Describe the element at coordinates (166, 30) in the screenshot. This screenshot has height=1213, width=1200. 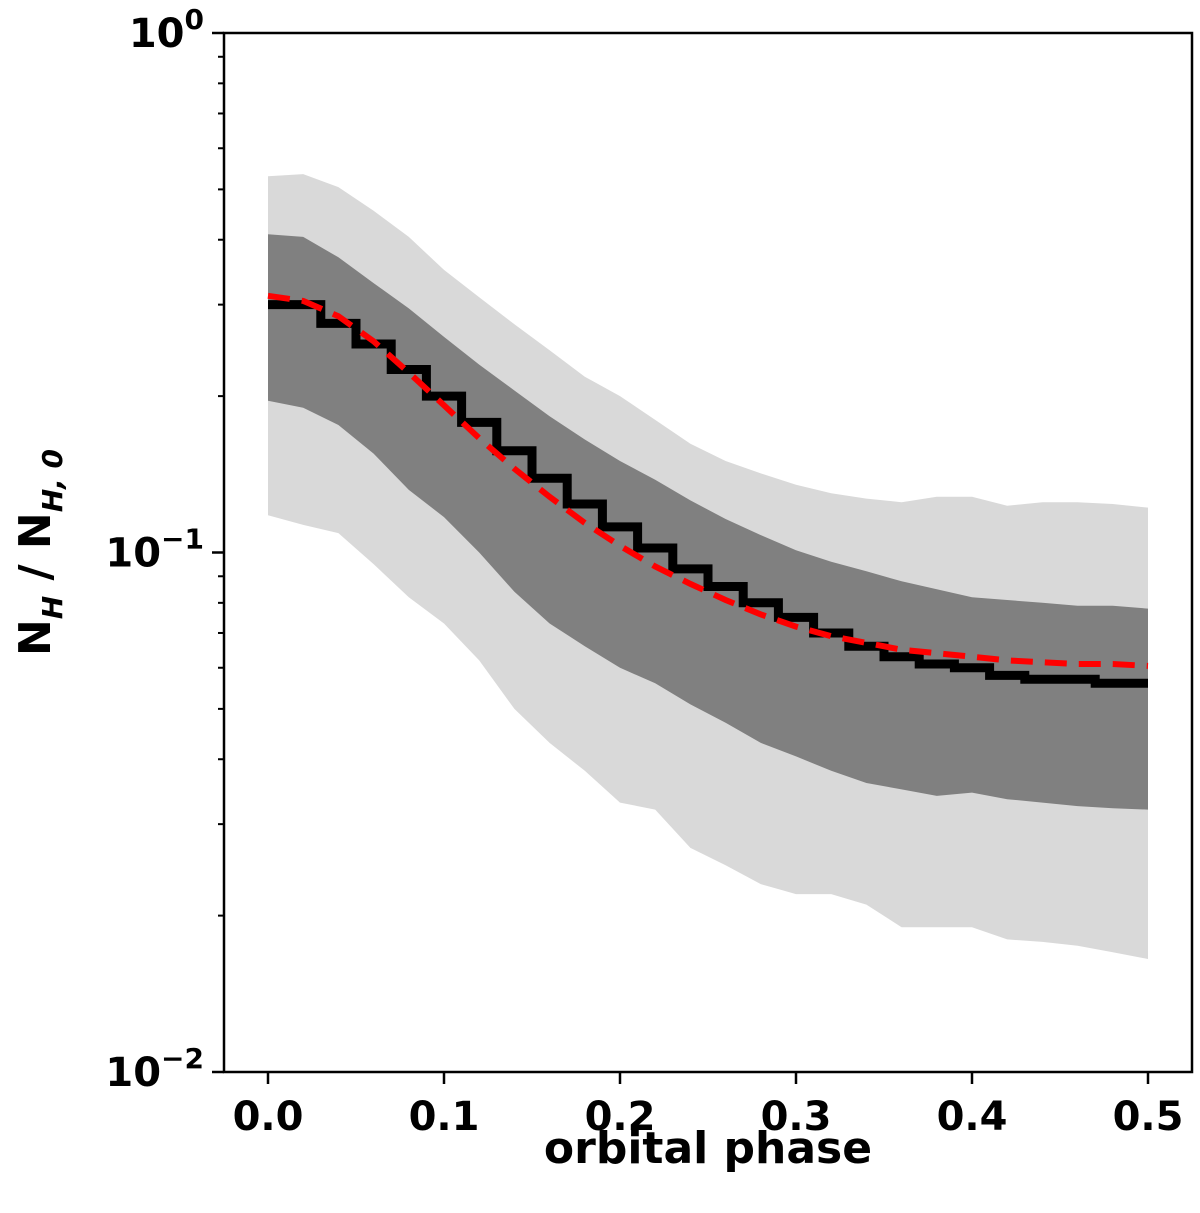
I see `y-tick-label: 10⁰` at that location.